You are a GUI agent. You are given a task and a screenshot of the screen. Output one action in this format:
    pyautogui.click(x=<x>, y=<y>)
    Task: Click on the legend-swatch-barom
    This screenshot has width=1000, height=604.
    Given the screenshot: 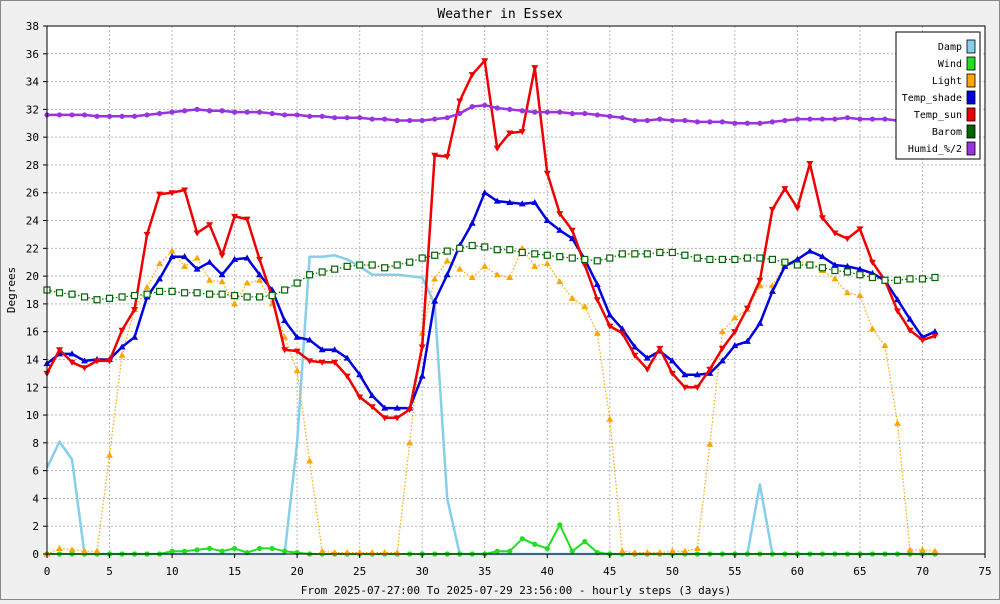 What is the action you would take?
    pyautogui.click(x=971, y=131)
    